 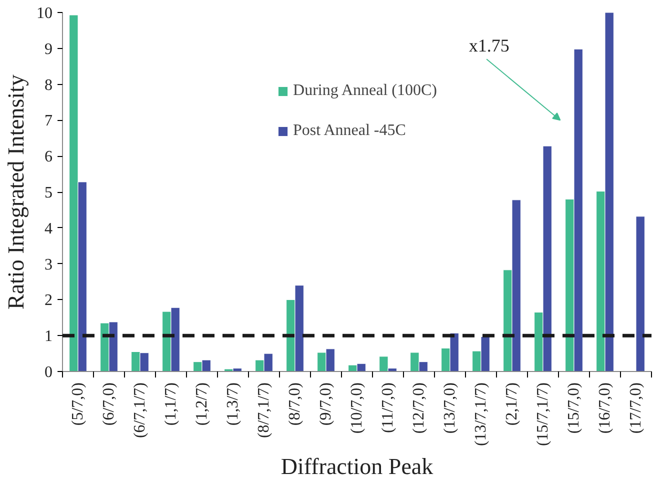 What do you see at coordinates (109, 404) in the screenshot?
I see `x-tick-label: (6/7,0)` at bounding box center [109, 404].